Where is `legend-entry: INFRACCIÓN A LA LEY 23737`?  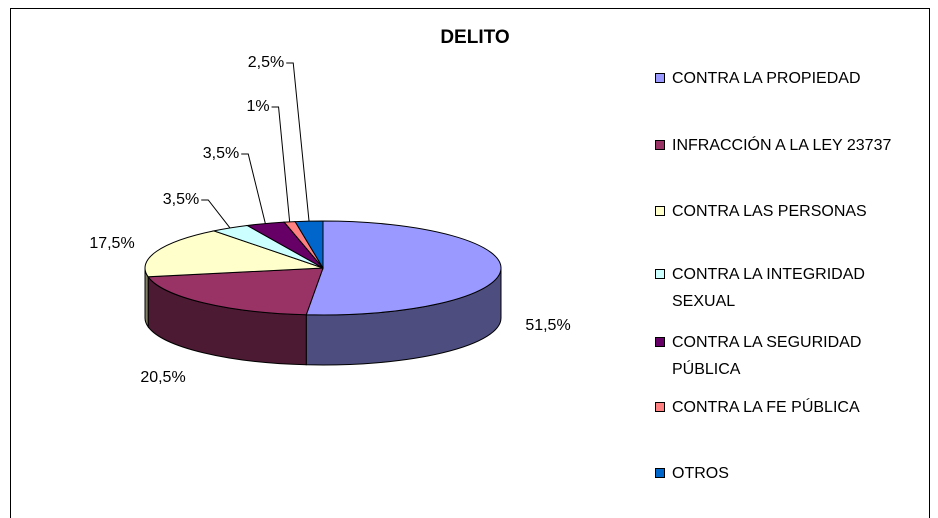
legend-entry: INFRACCIÓN A LA LEY 23737 is located at coordinates (790, 145).